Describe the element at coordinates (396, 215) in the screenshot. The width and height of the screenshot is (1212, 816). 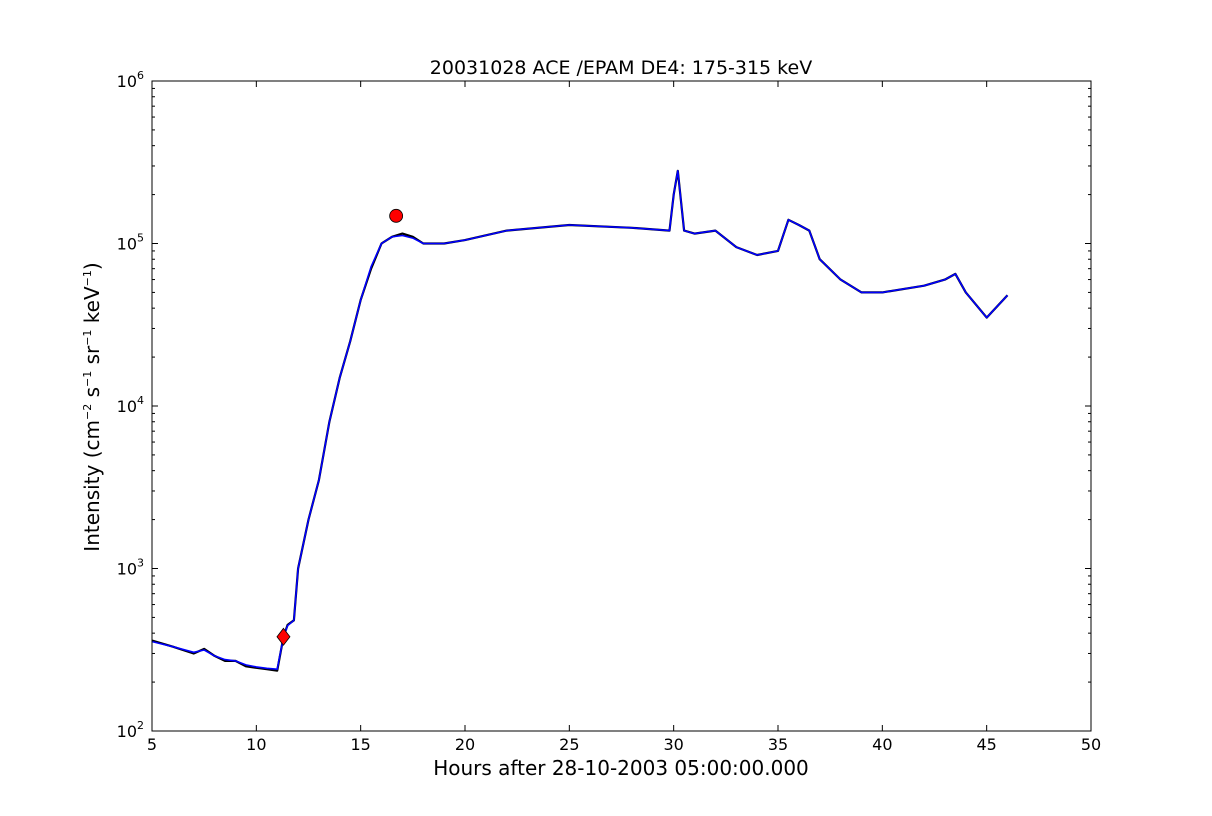
I see `marker-circle` at that location.